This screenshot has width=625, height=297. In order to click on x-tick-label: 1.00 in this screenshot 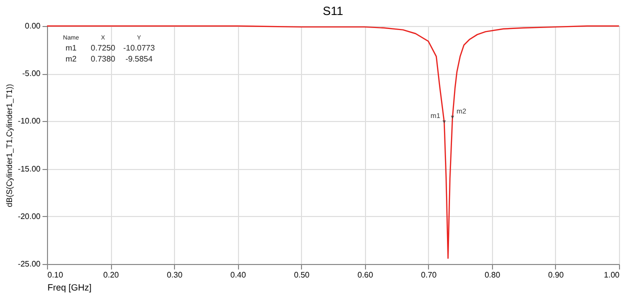, I will do `click(612, 275)`.